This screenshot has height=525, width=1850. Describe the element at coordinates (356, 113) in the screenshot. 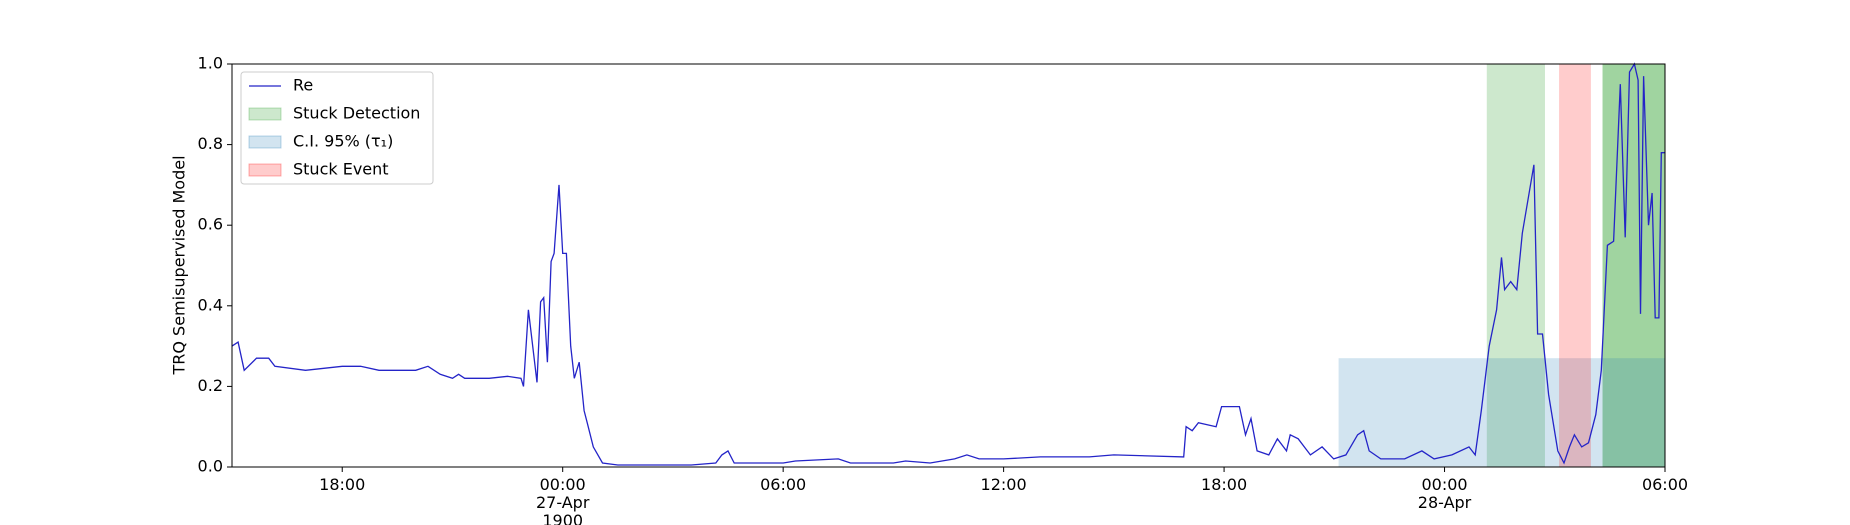

I see `legend-label: Stuck Detection` at that location.